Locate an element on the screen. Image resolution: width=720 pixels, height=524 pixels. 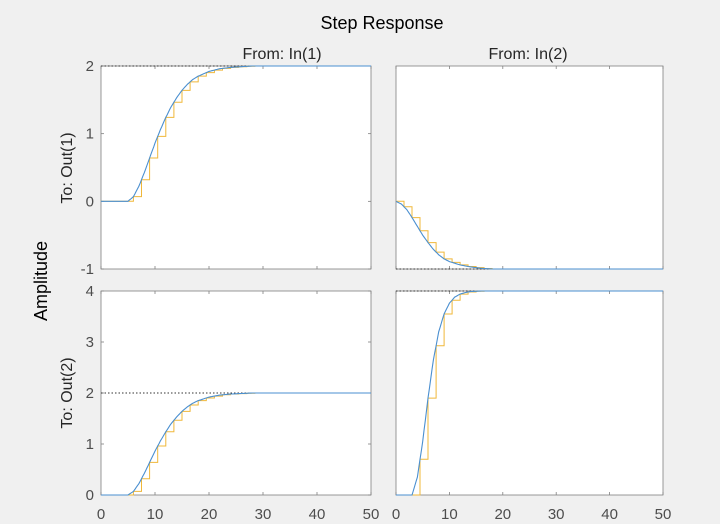
row-label-out1: To: Out(1) is located at coordinates (67, 167).